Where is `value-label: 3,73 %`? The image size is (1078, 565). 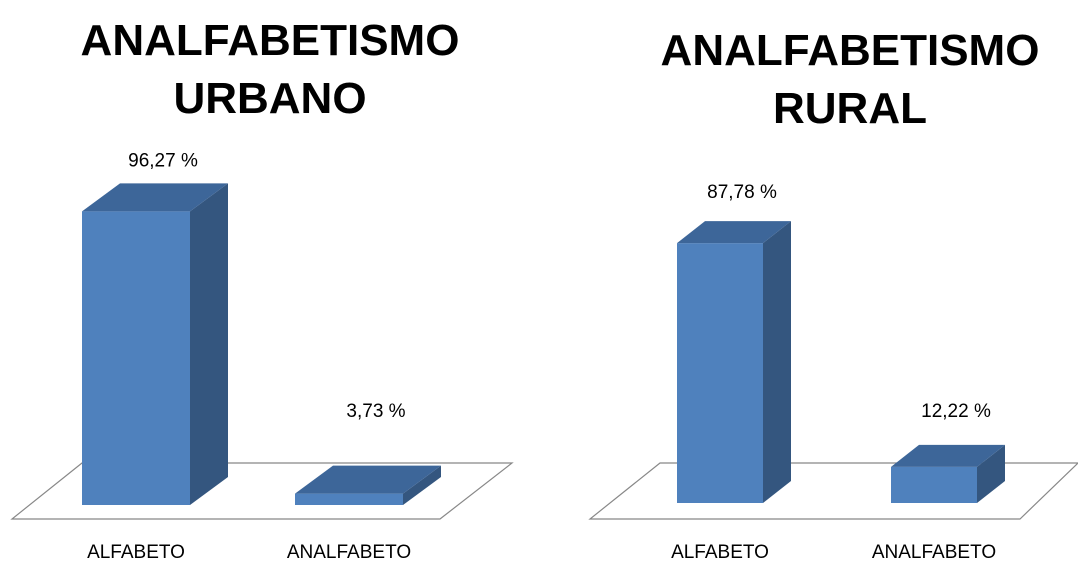 value-label: 3,73 % is located at coordinates (375, 411).